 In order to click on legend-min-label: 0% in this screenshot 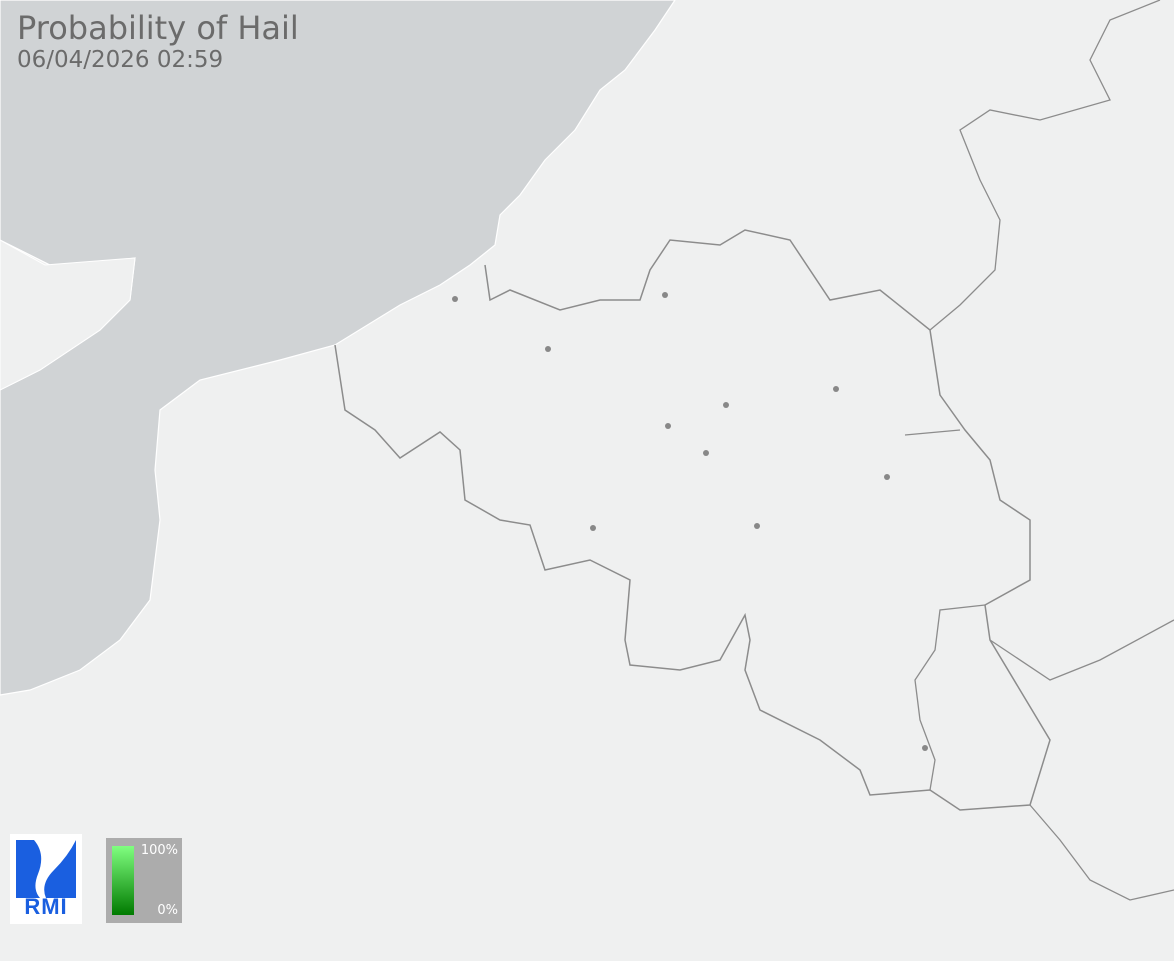, I will do `click(167, 910)`.